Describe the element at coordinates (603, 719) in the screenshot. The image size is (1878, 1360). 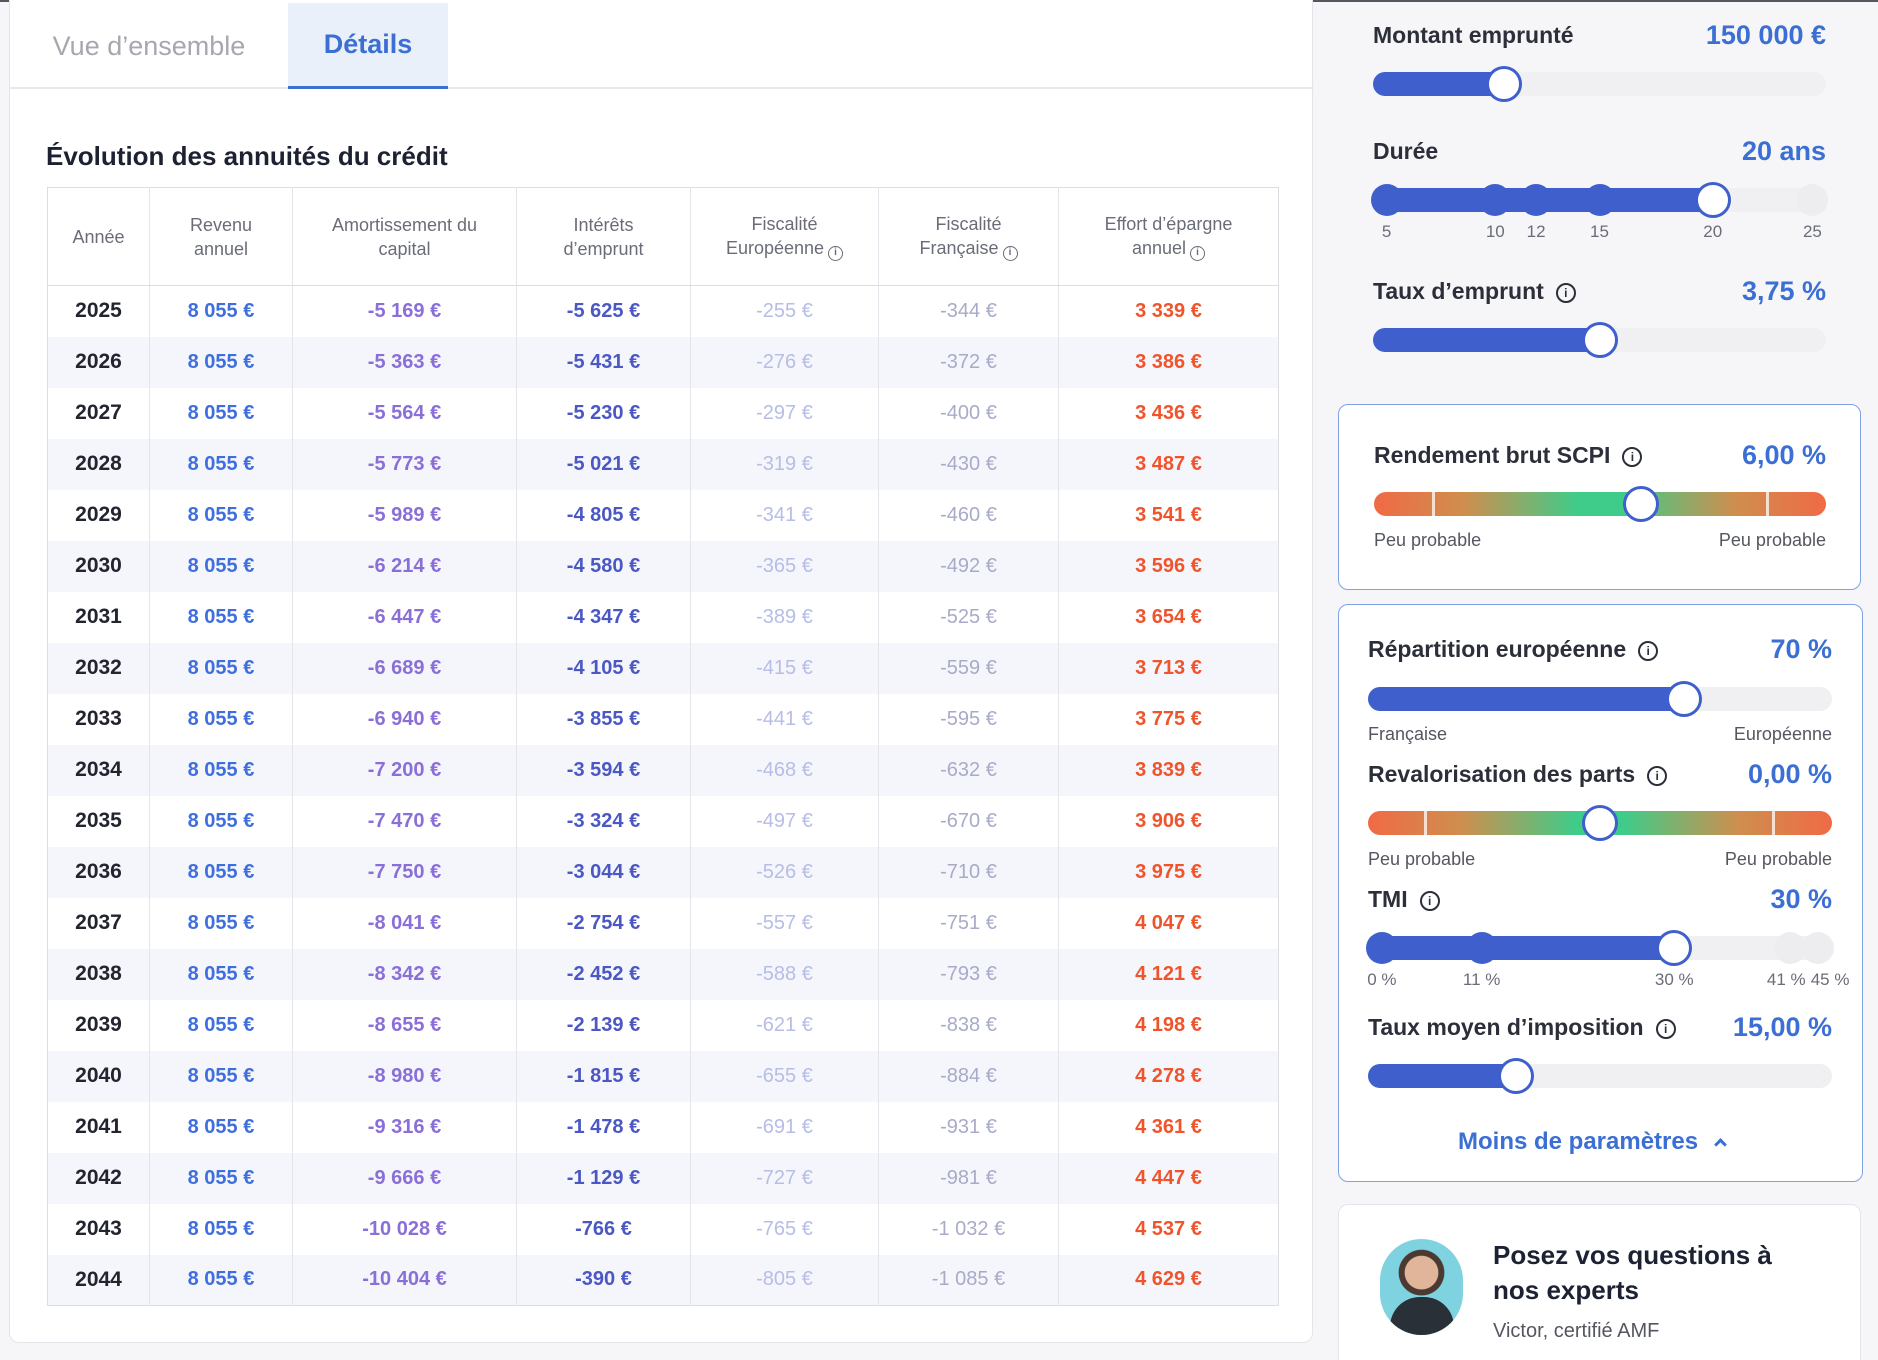
I see `cell-interest: -3 855 €` at that location.